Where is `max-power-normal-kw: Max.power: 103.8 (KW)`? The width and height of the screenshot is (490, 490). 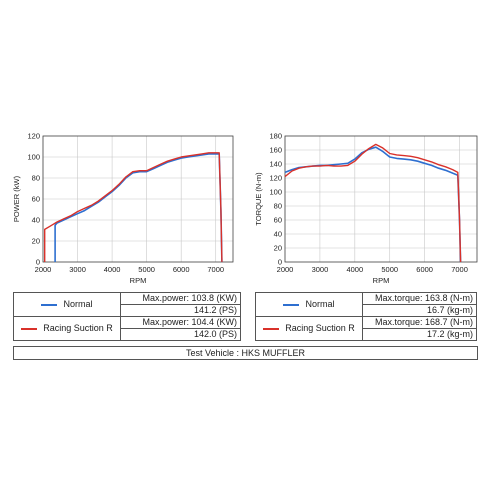
max-power-normal-kw: Max.power: 103.8 (KW) is located at coordinates (180, 298).